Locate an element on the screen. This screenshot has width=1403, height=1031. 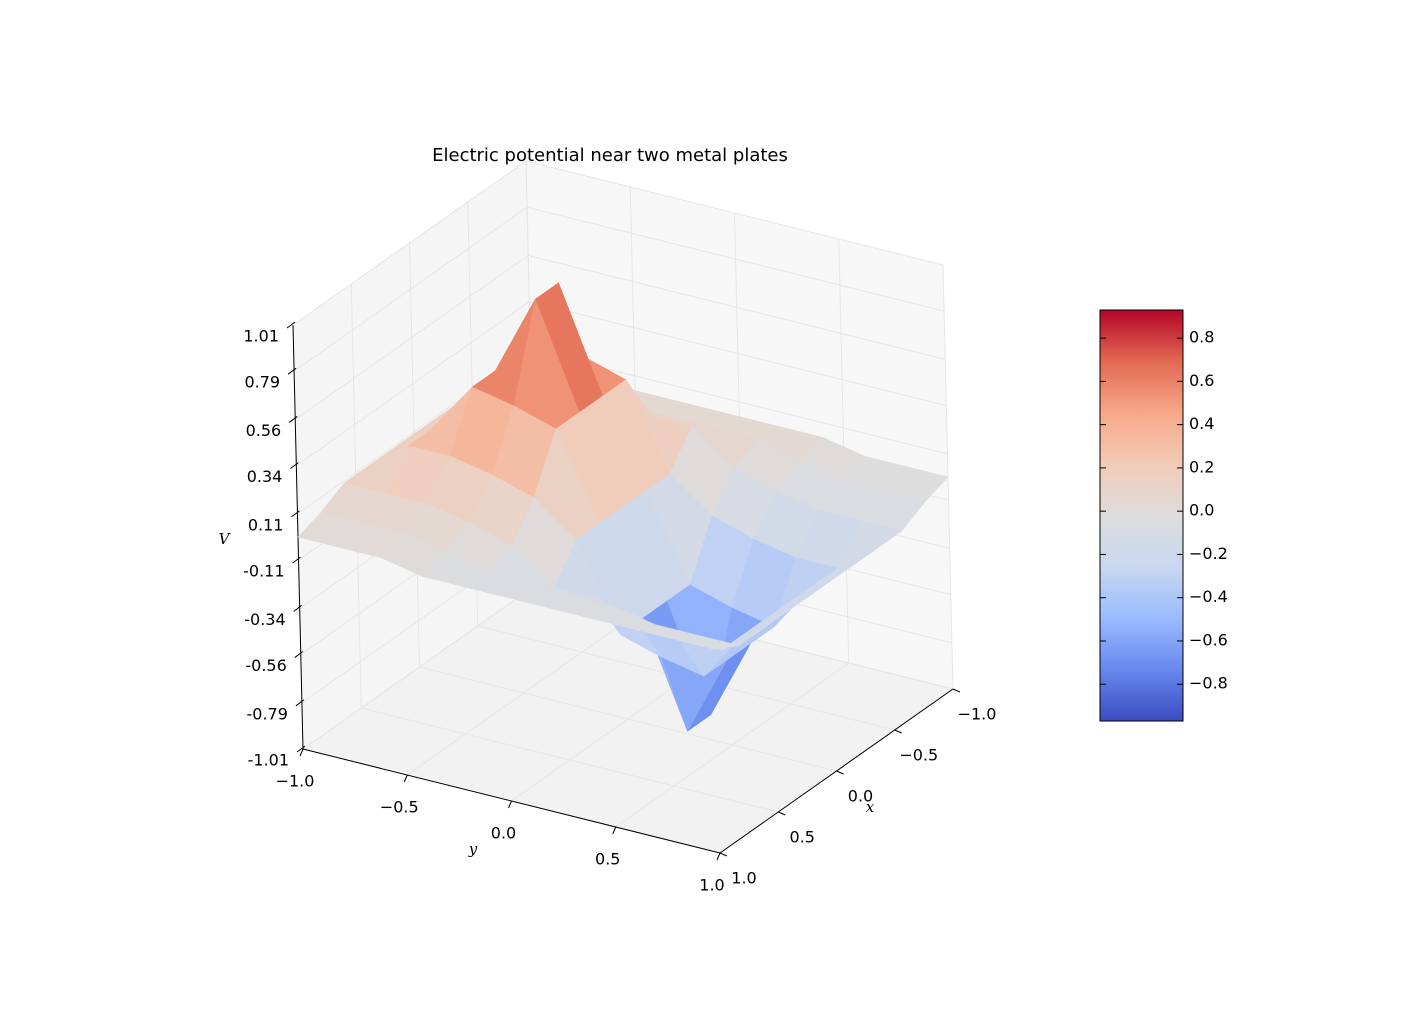
y-tick-label: −1.0 is located at coordinates (295, 781).